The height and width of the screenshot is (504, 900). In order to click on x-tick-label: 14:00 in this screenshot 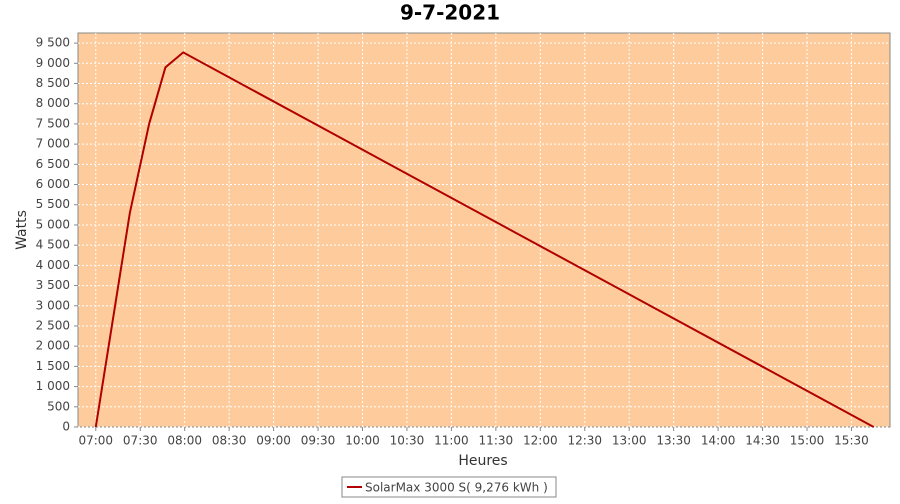, I will do `click(718, 441)`.